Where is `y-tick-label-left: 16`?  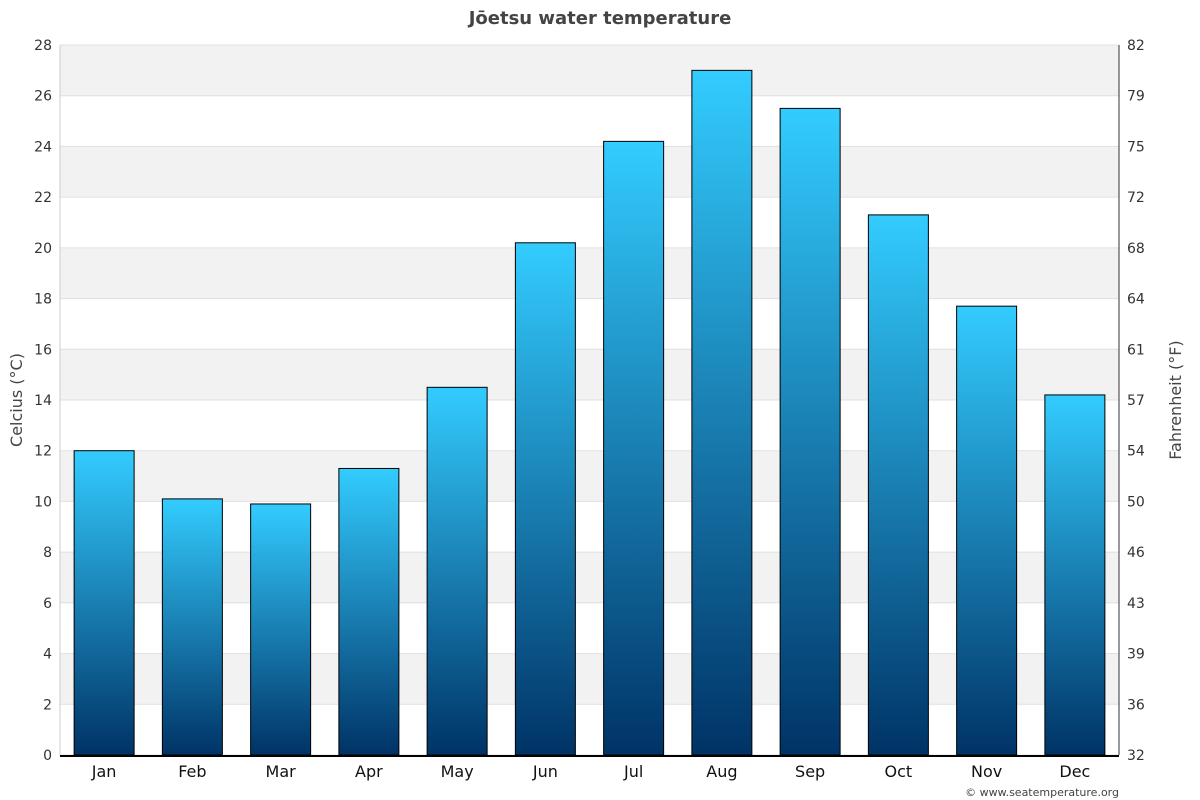
y-tick-label-left: 16 is located at coordinates (43, 350).